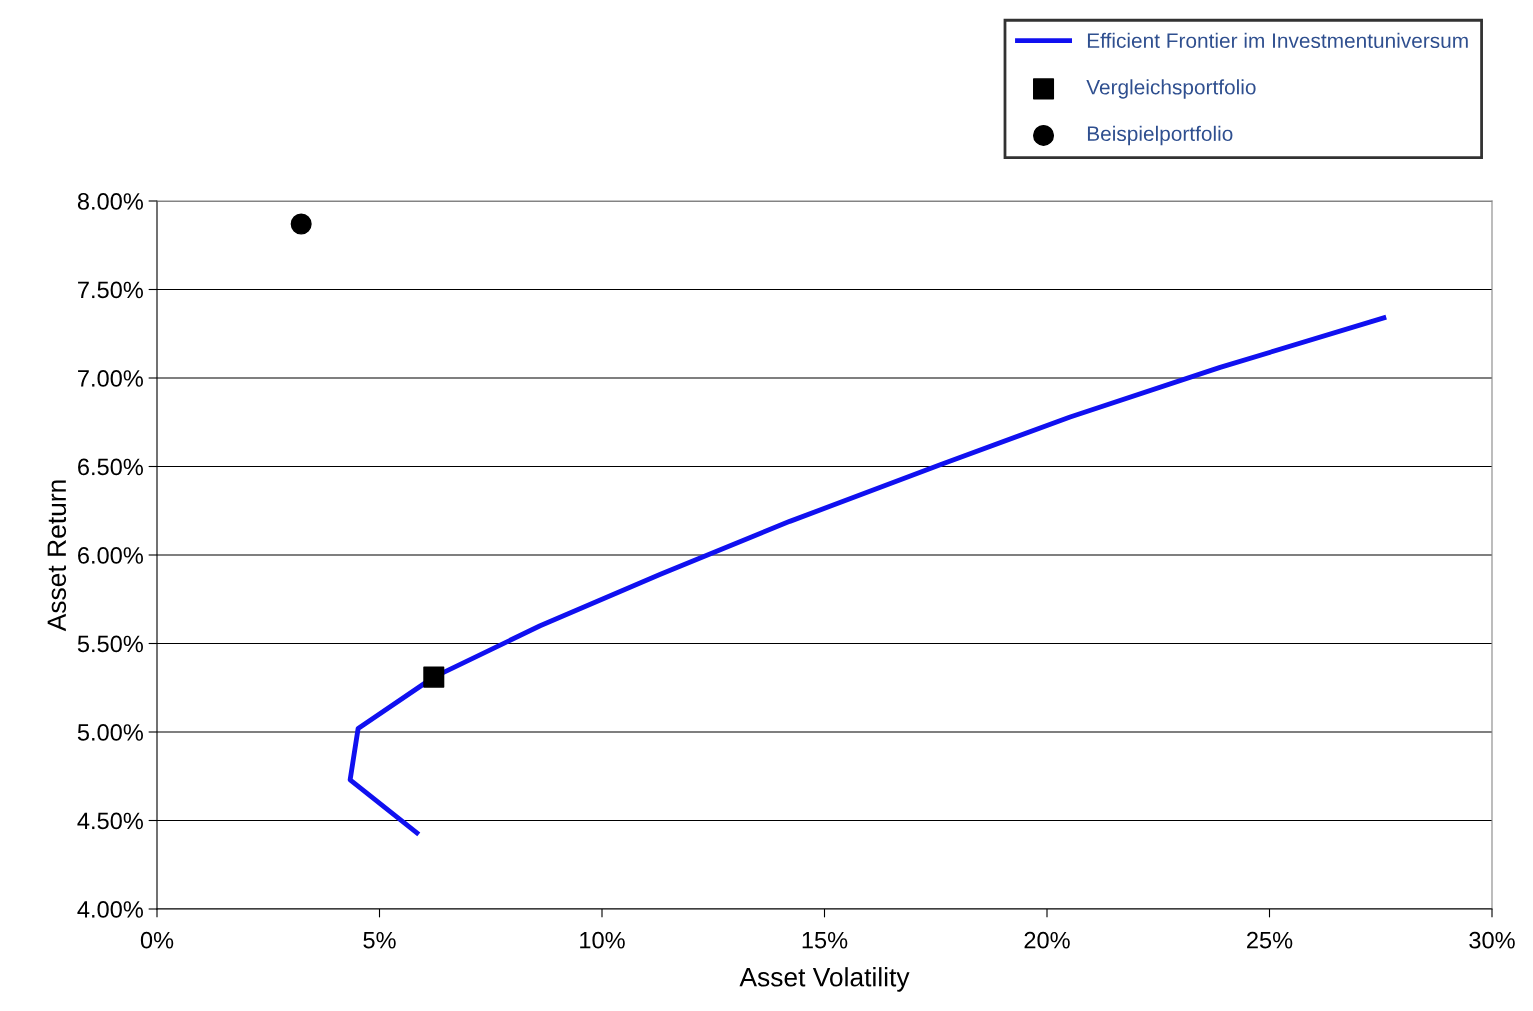  I want to click on x-tick-label: 10%, so click(602, 940).